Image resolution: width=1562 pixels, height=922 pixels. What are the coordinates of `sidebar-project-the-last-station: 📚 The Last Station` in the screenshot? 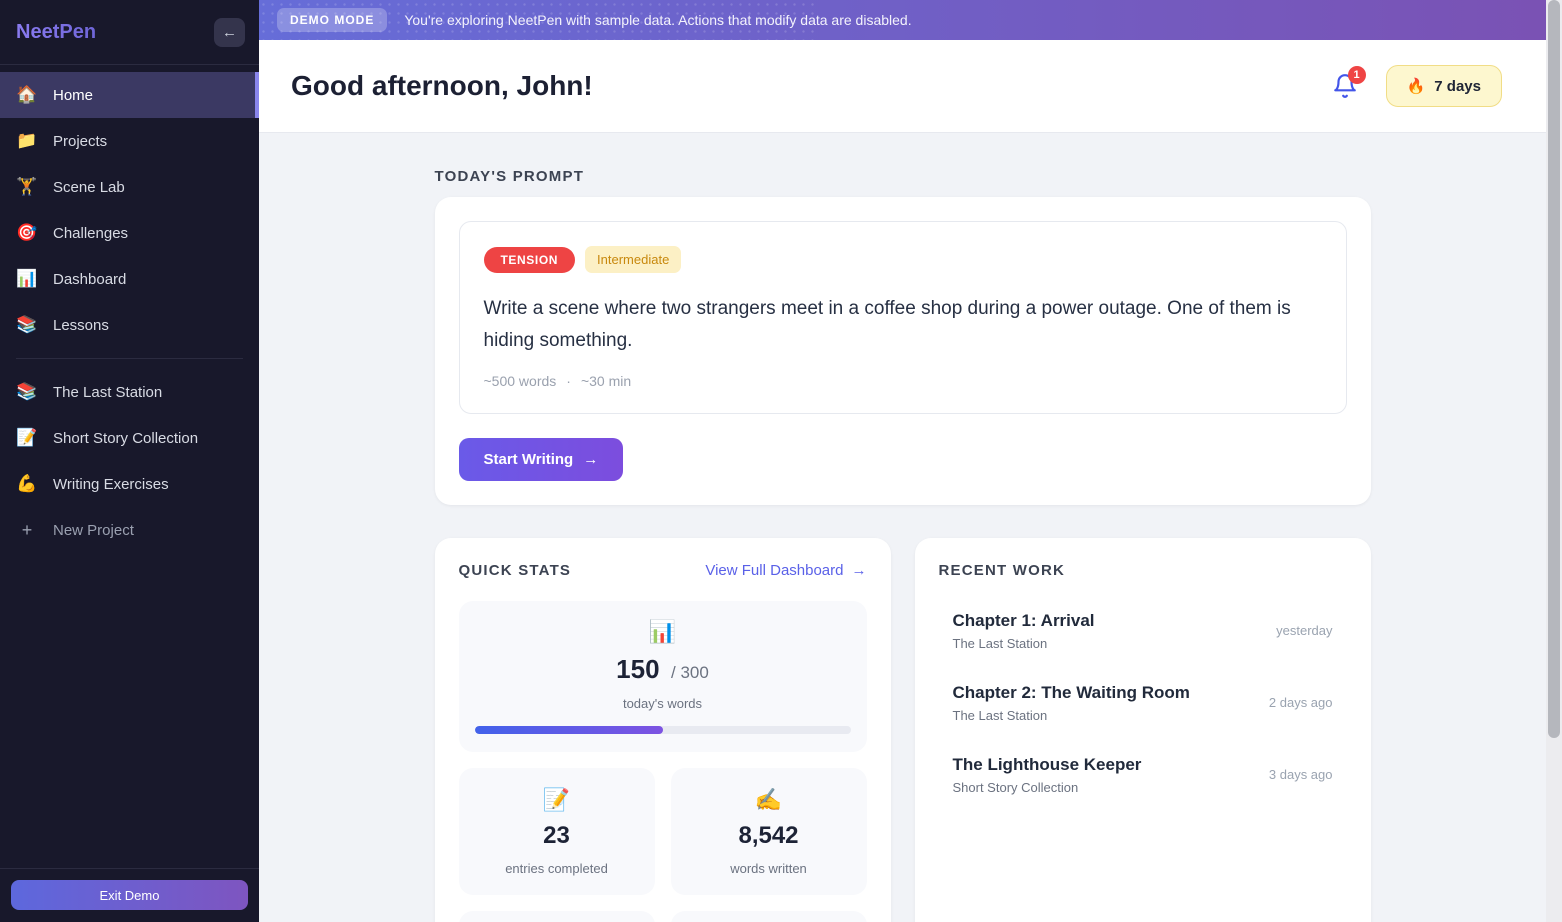 It's located at (129, 392).